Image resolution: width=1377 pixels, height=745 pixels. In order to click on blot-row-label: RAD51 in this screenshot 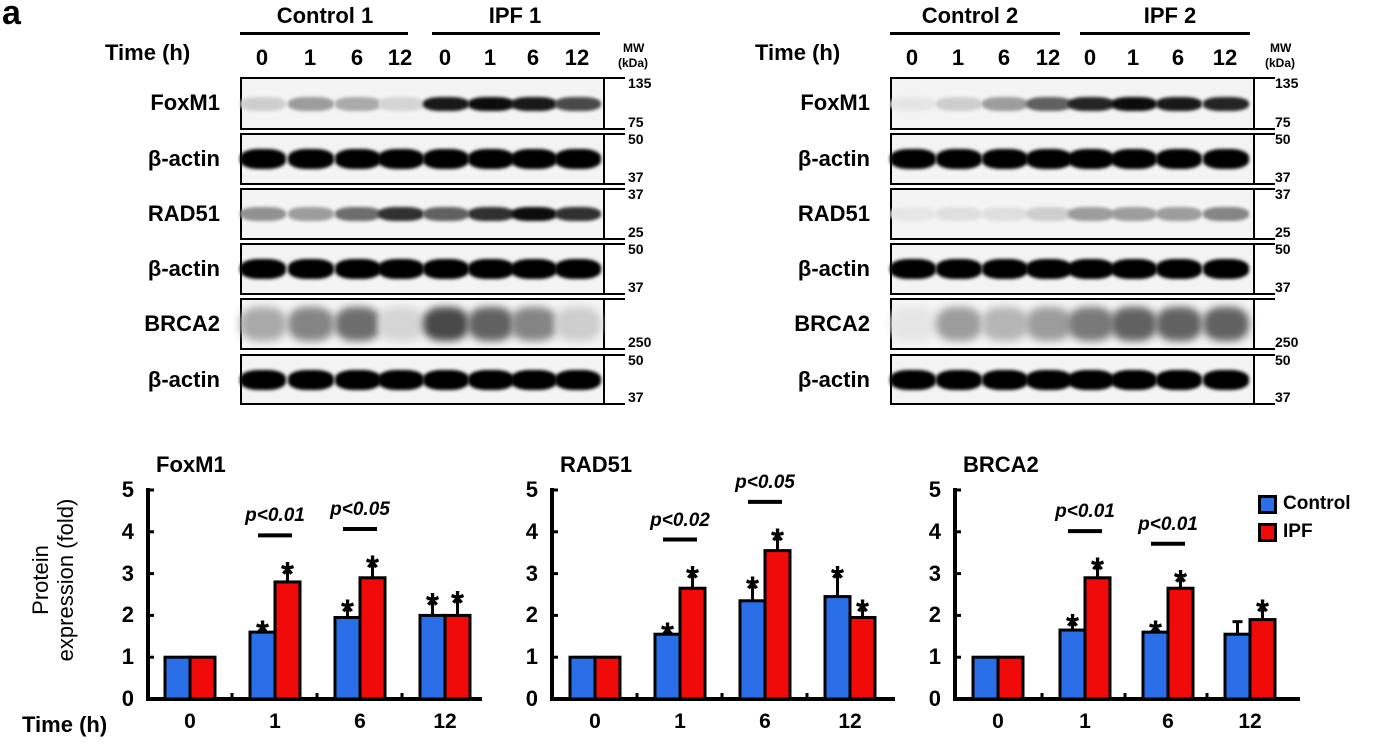, I will do `click(833, 213)`.